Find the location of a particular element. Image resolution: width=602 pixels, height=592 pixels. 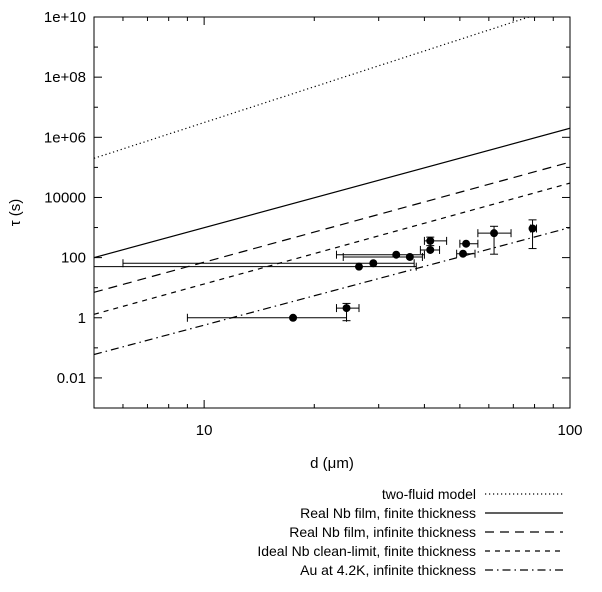

x-axis-label: d (μm) is located at coordinates (332, 463).